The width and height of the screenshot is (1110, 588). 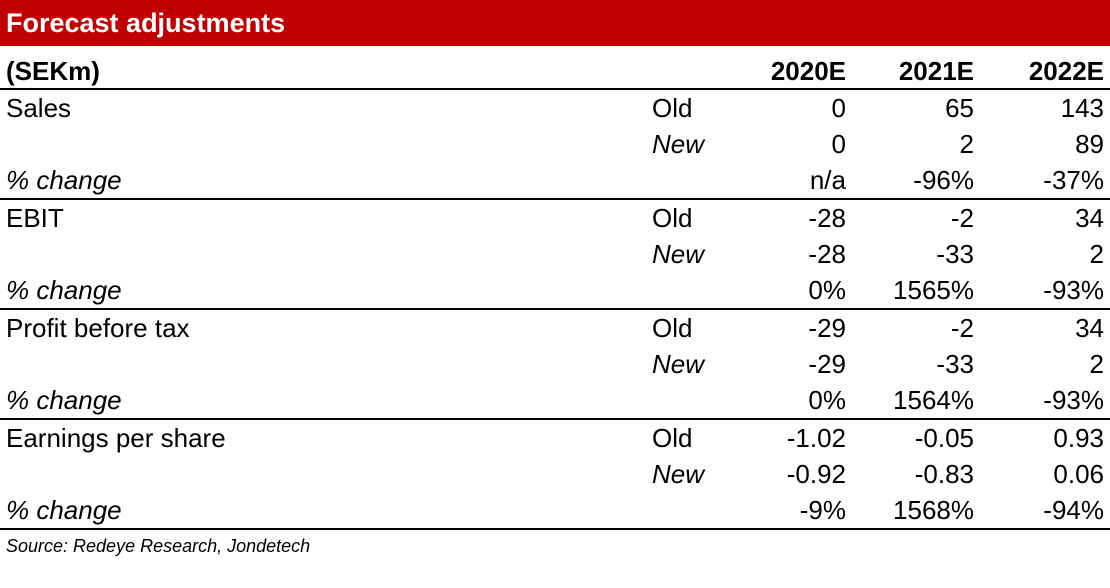 I want to click on value-cell: -0.92, so click(x=816, y=473).